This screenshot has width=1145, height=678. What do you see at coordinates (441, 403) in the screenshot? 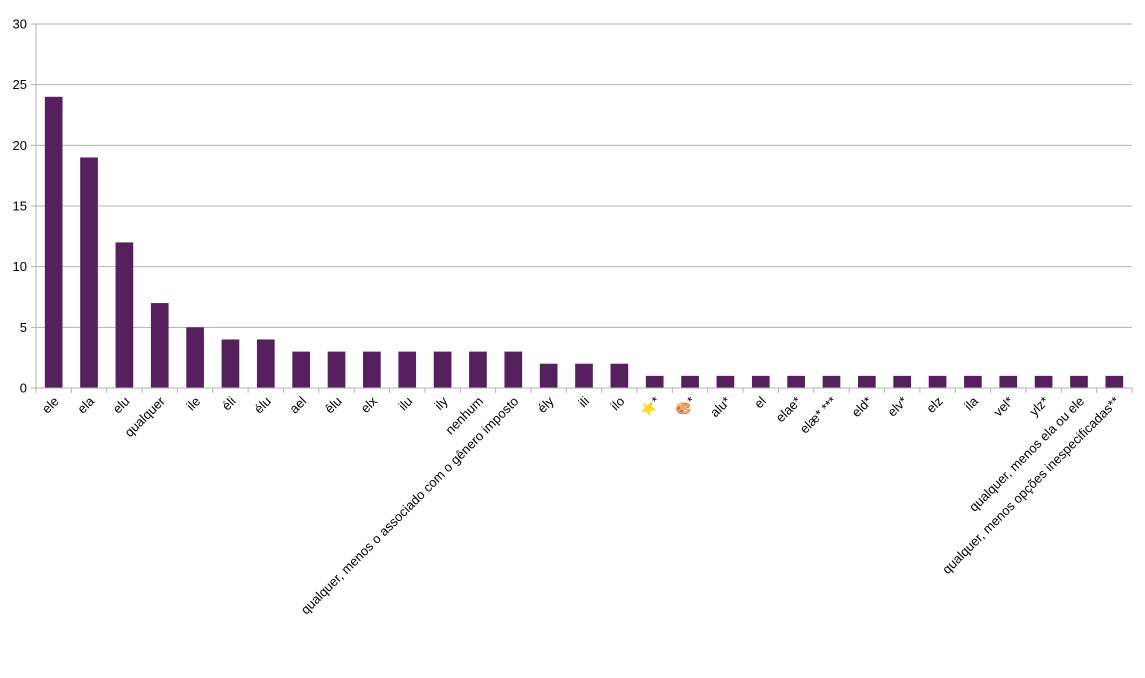
I see `x-tick-label: ily` at bounding box center [441, 403].